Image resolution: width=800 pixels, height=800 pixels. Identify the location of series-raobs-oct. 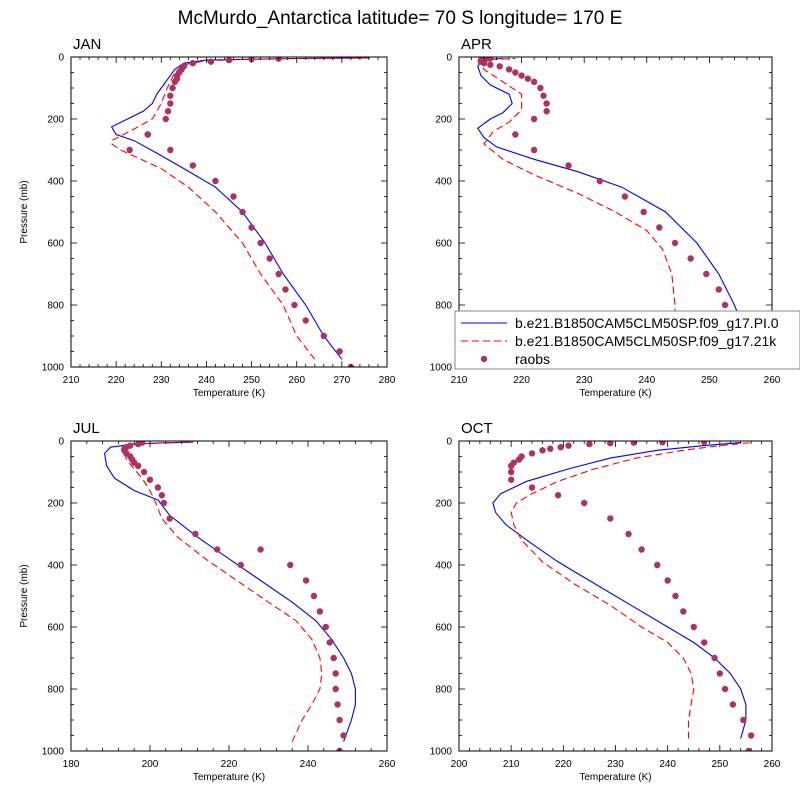
(631, 596).